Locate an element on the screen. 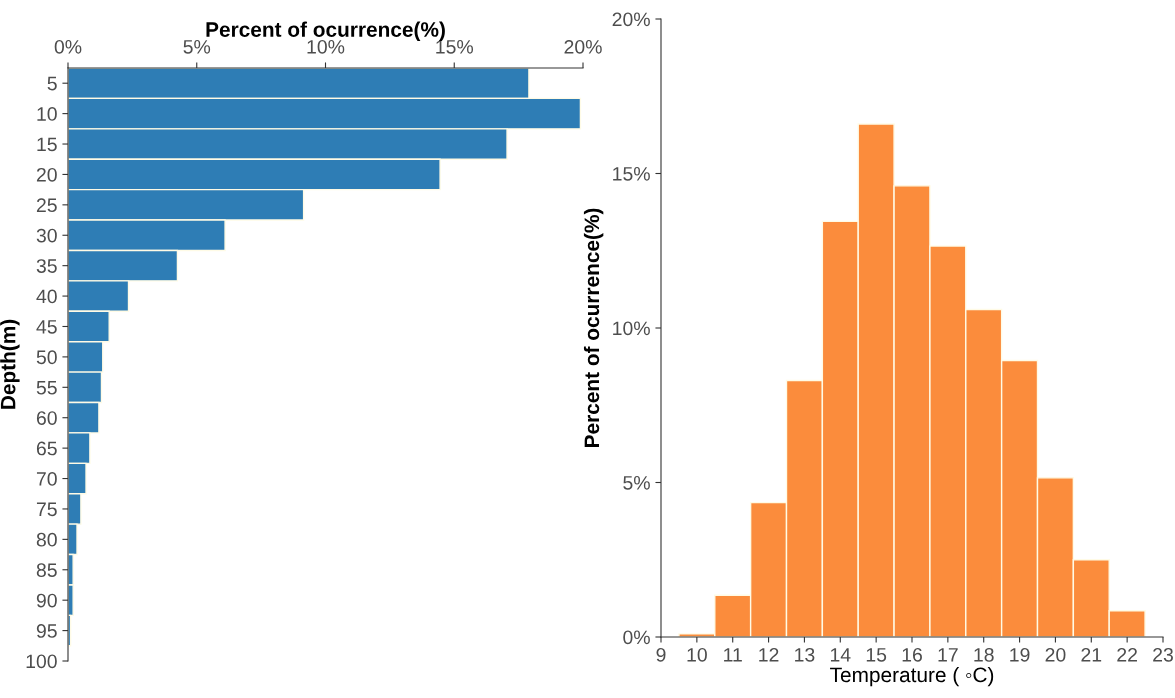 The image size is (1175, 698). x-axis-title: Percent of ocurrence(%) is located at coordinates (325, 31).